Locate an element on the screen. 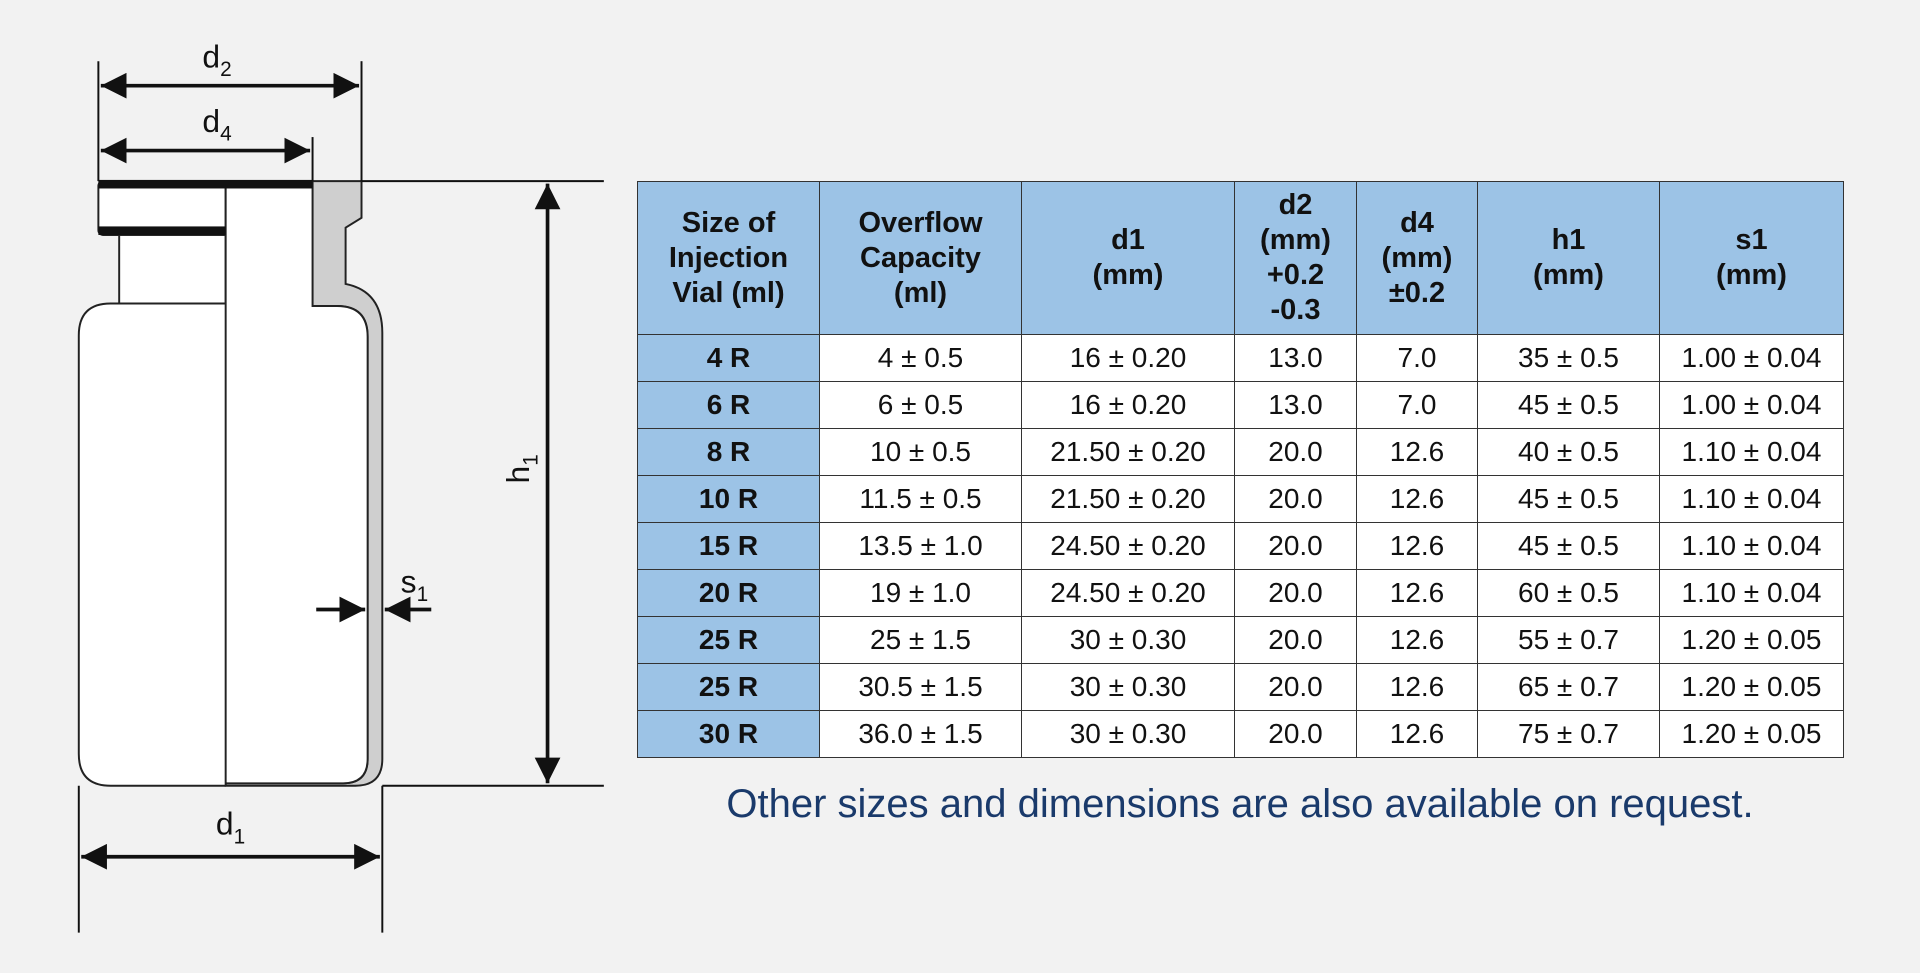 This screenshot has height=973, width=1920. header-line: Injection is located at coordinates (728, 257).